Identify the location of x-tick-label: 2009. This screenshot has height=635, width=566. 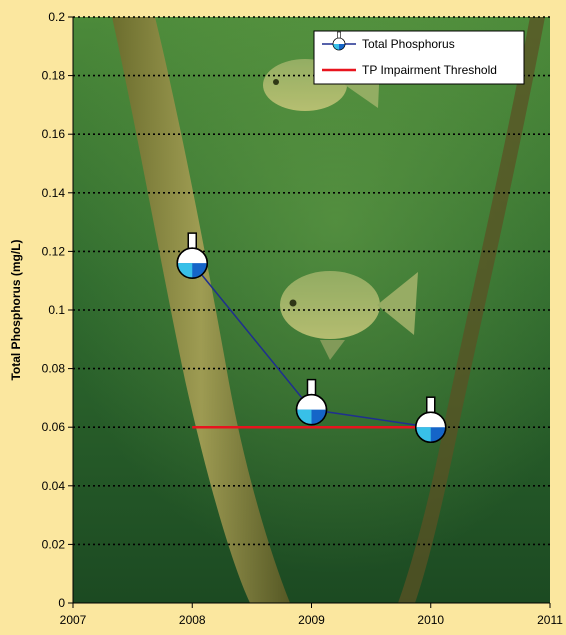
(311, 620).